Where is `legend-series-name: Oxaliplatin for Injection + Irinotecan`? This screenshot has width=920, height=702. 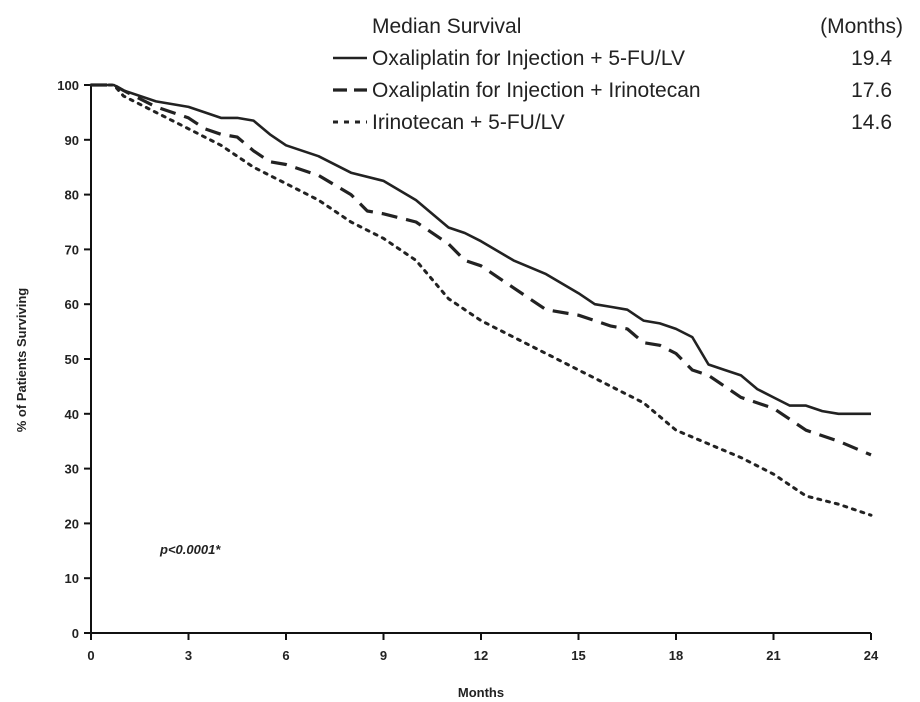 legend-series-name: Oxaliplatin for Injection + Irinotecan is located at coordinates (536, 90).